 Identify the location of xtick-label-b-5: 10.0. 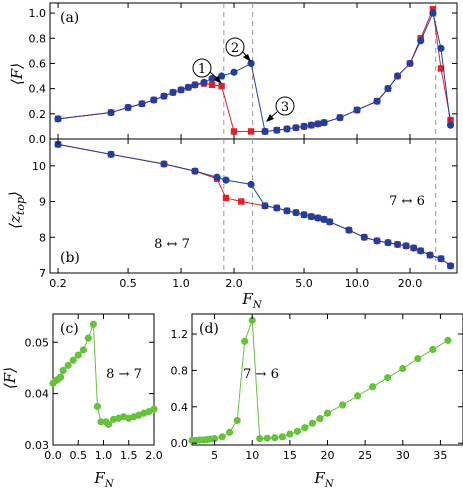
(357, 283).